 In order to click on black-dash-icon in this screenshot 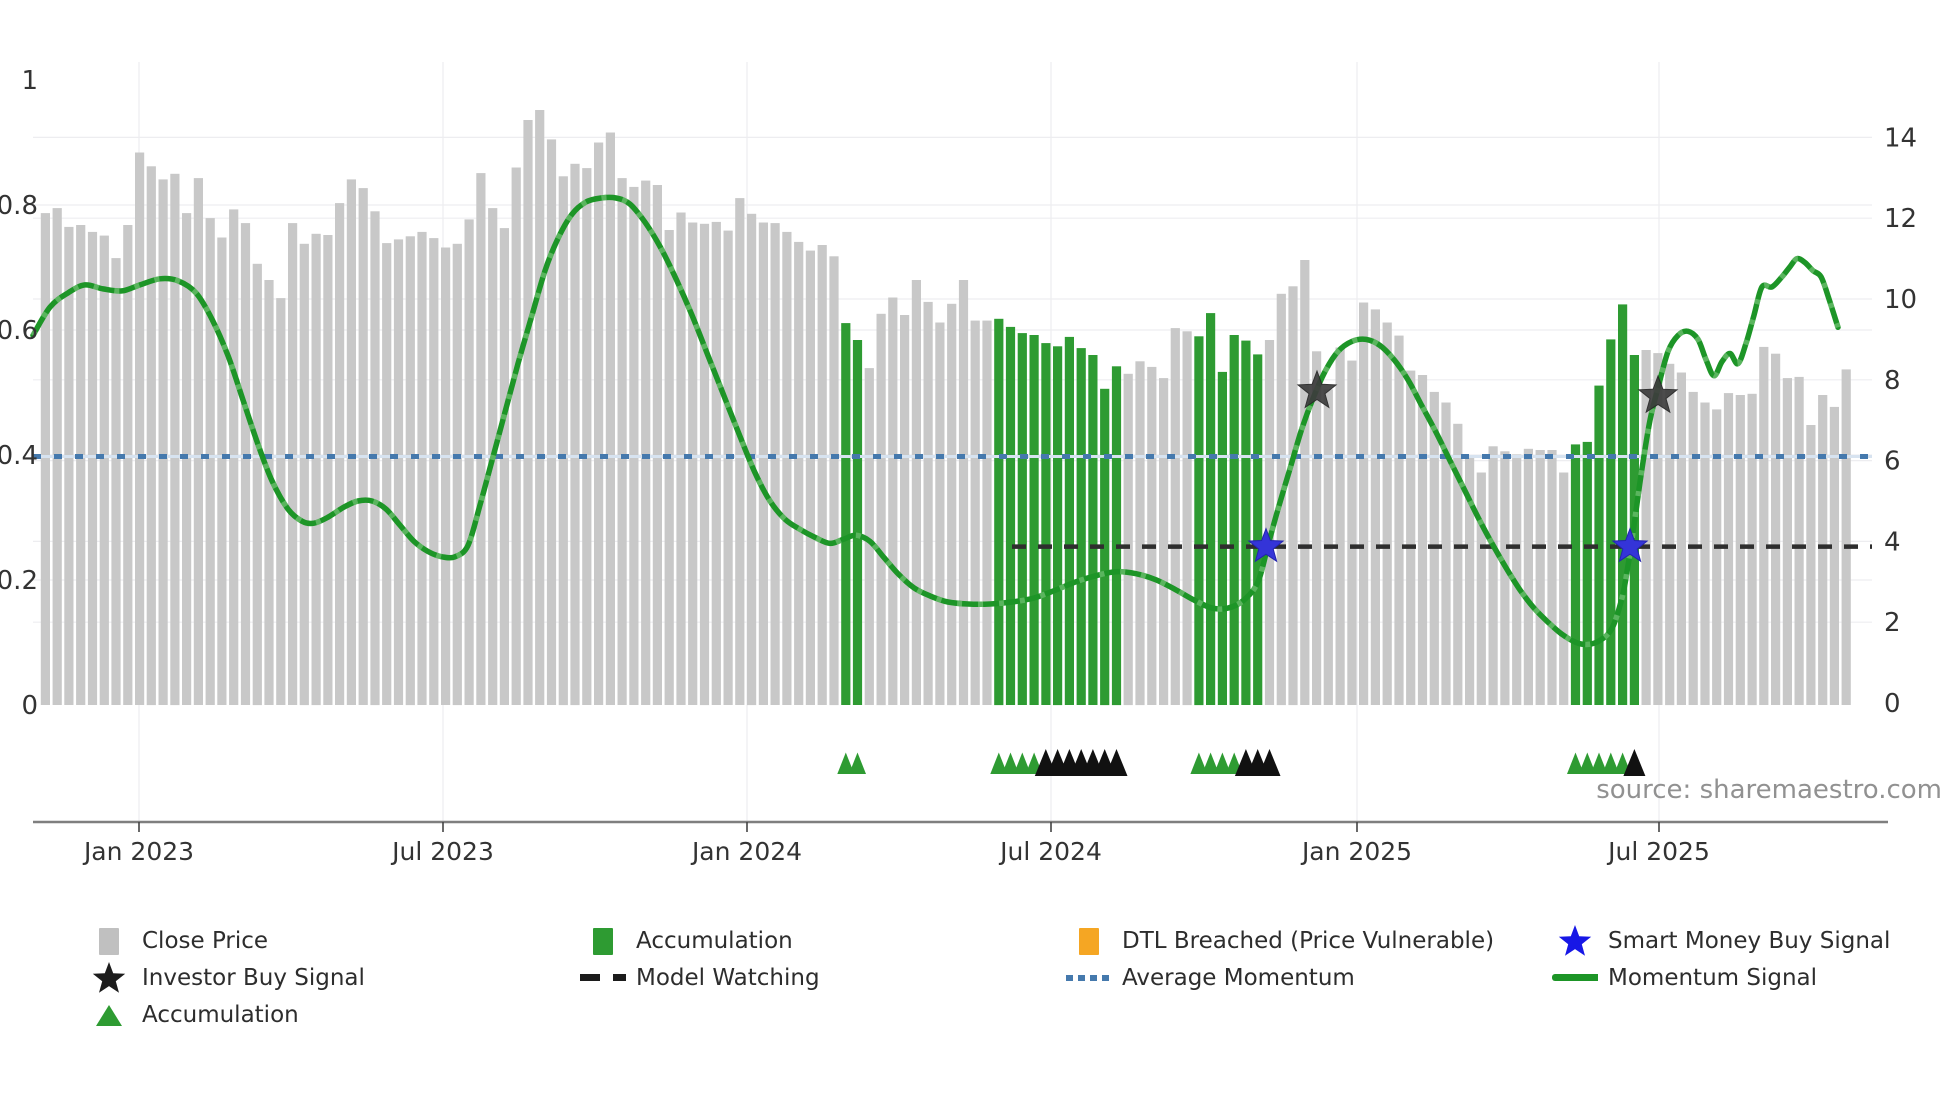, I will do `click(603, 978)`.